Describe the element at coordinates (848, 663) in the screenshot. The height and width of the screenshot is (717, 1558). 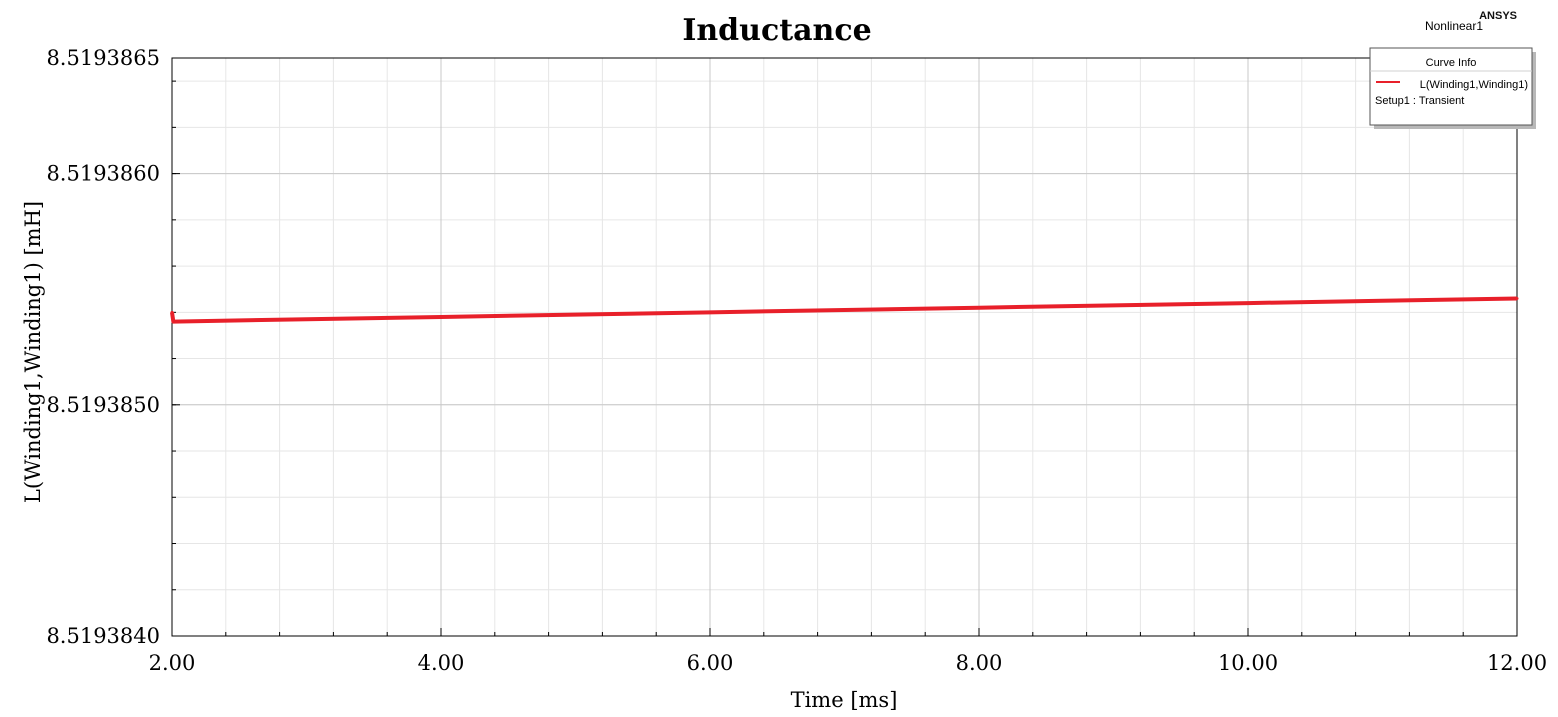
I see `x-tick-labels: 2.00 4.00 6.00 8.00 10.00 12.00` at that location.